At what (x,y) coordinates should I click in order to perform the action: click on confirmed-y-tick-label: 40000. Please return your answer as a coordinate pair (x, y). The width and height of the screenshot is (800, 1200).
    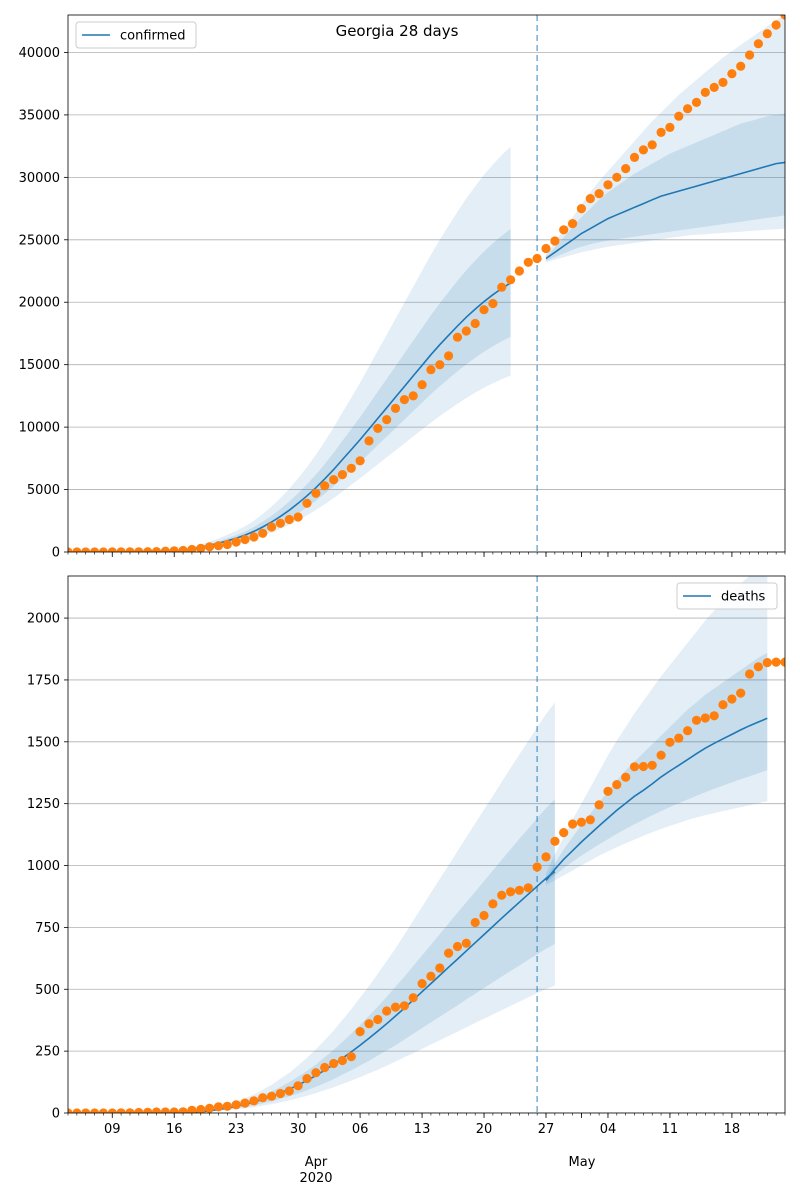
    Looking at the image, I should click on (39, 53).